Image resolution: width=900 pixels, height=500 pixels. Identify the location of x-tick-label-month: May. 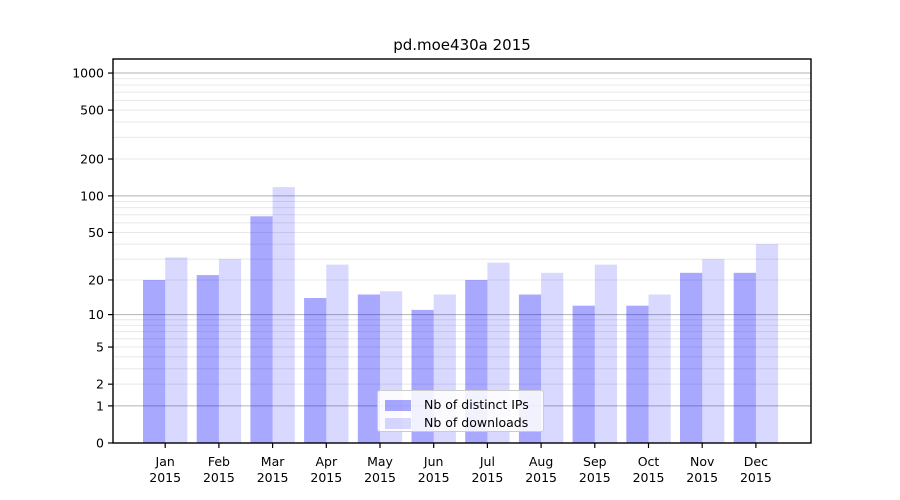
(380, 461).